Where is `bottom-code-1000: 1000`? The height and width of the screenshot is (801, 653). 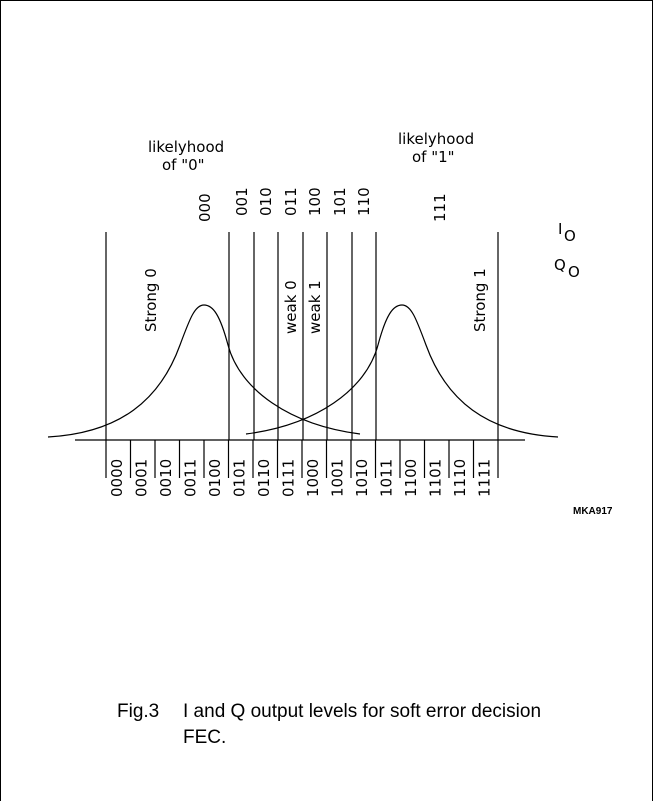
bottom-code-1000: 1000 is located at coordinates (313, 478).